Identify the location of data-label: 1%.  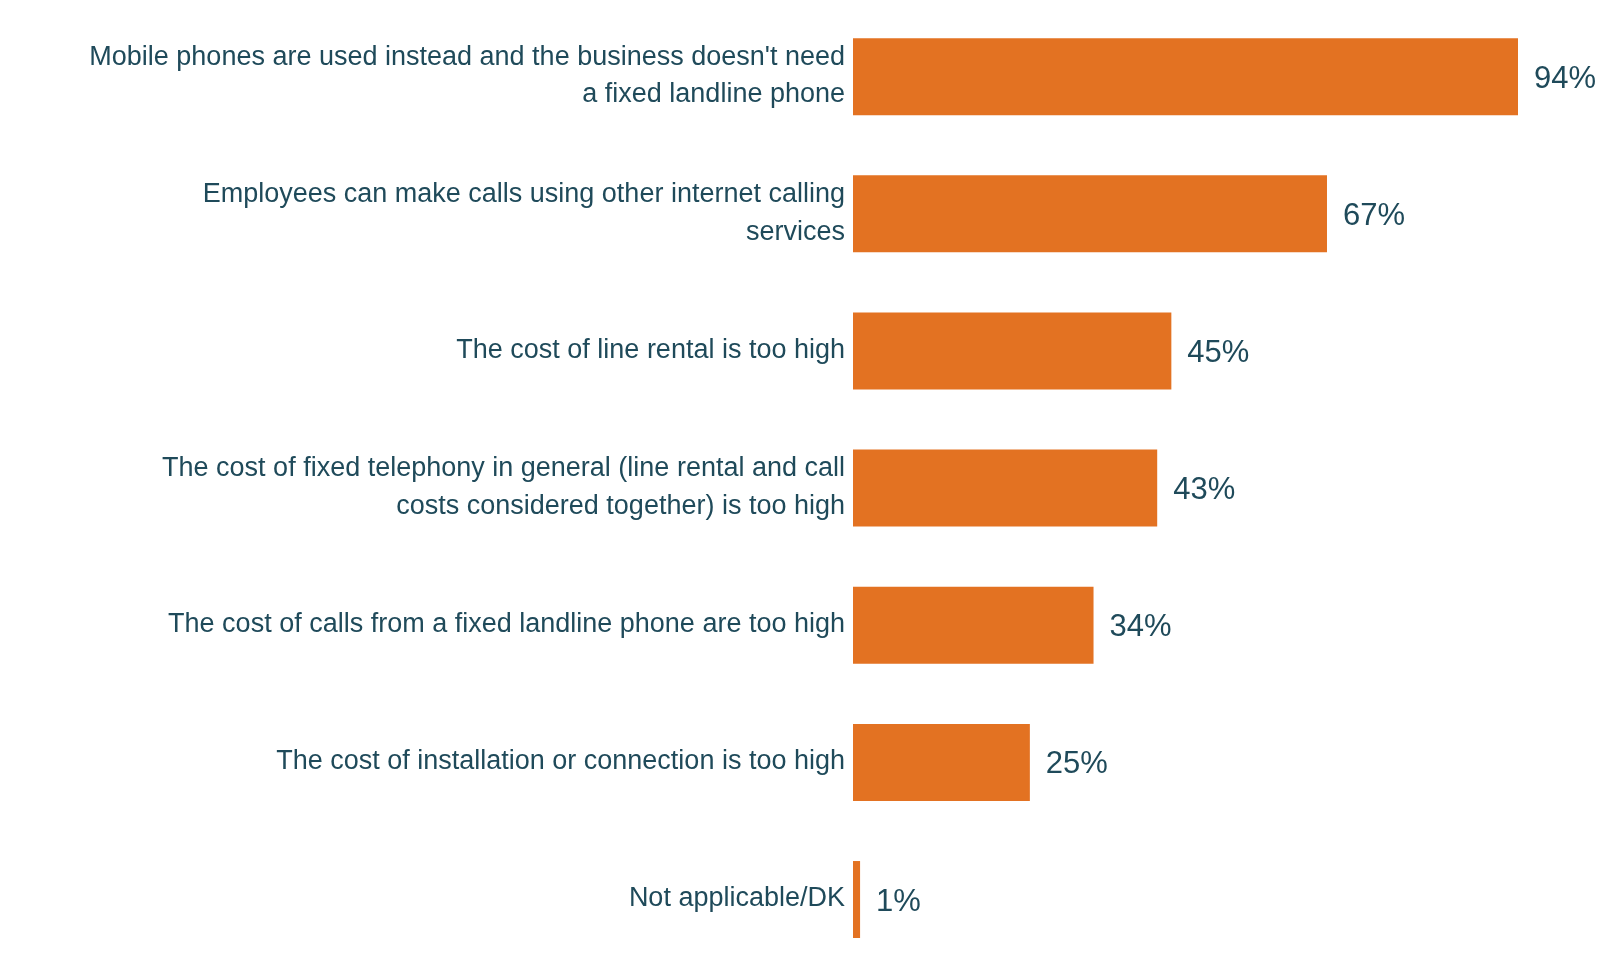
(898, 900).